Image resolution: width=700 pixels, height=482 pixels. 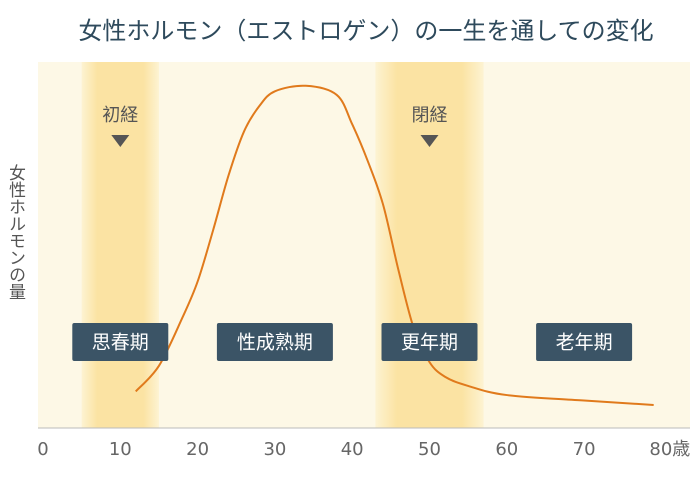 I want to click on x-tick-label: 10, so click(x=120, y=449).